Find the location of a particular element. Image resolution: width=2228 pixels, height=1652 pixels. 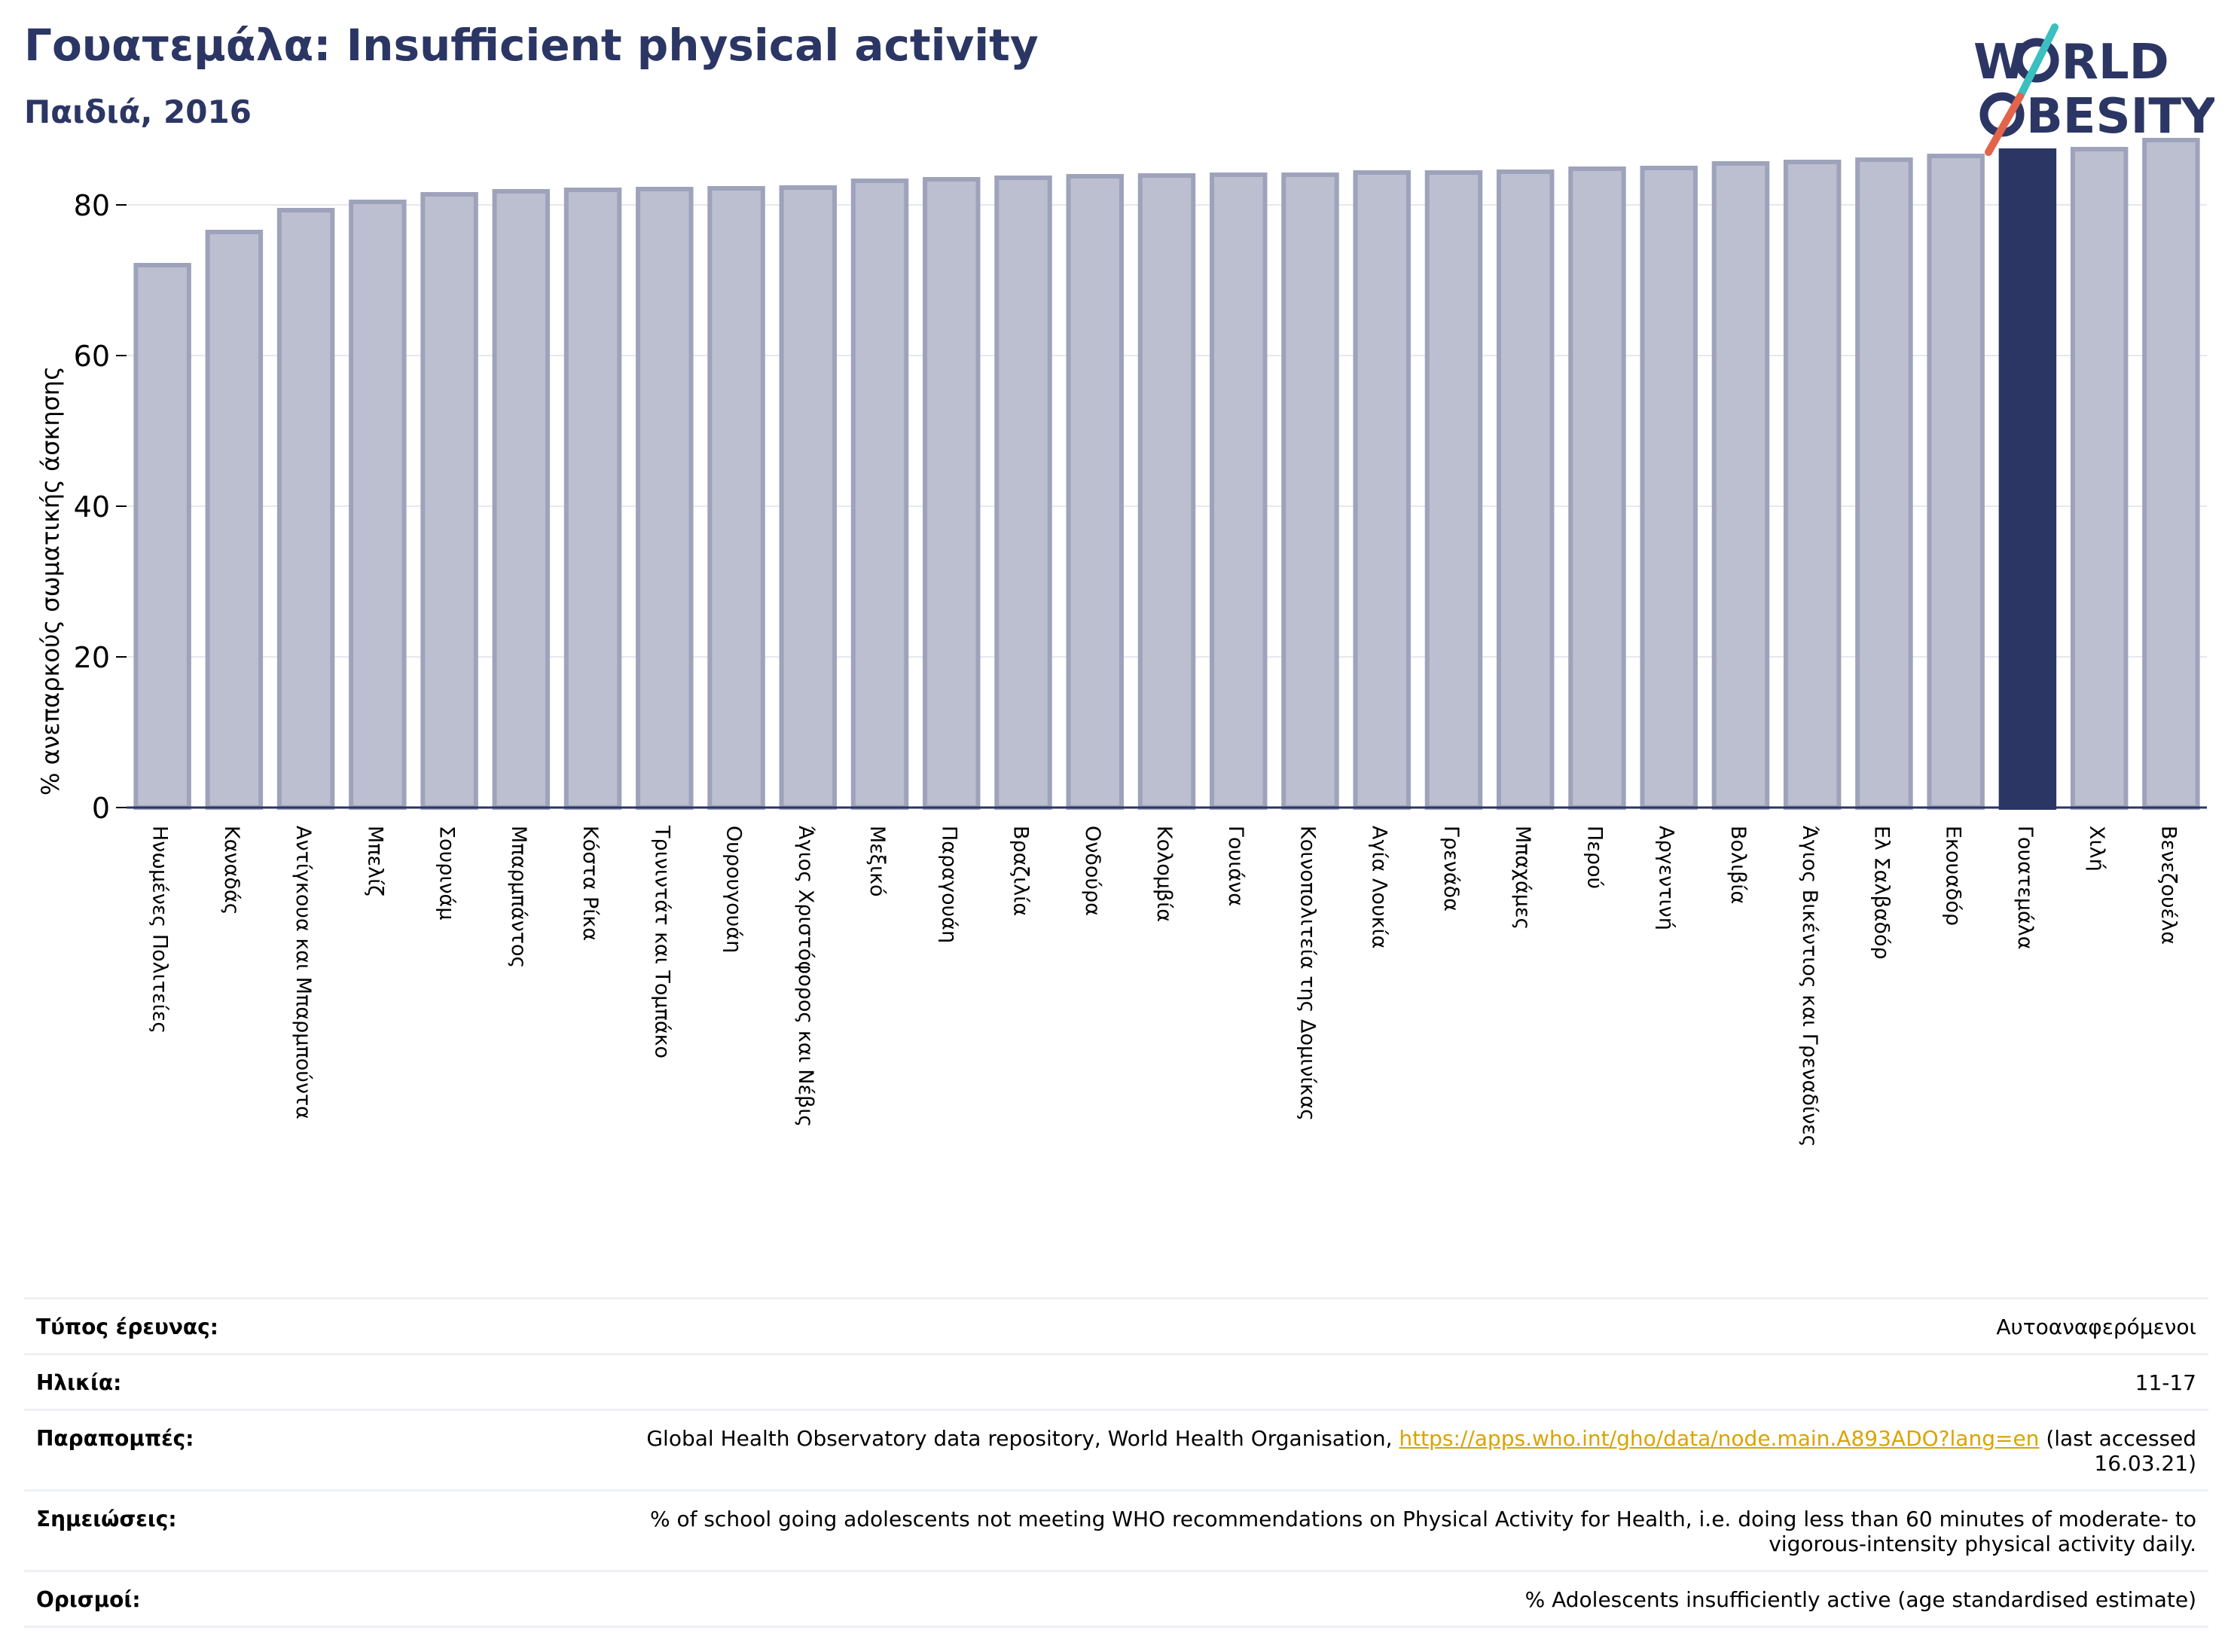

x-tick-label: Ονδούρα is located at coordinates (1092, 871).